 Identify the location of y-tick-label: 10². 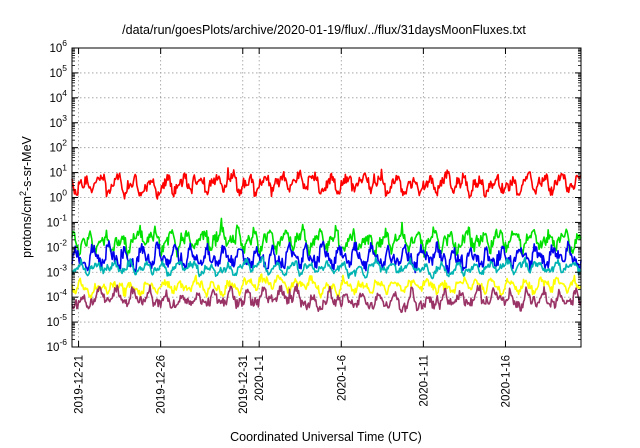
(58, 146).